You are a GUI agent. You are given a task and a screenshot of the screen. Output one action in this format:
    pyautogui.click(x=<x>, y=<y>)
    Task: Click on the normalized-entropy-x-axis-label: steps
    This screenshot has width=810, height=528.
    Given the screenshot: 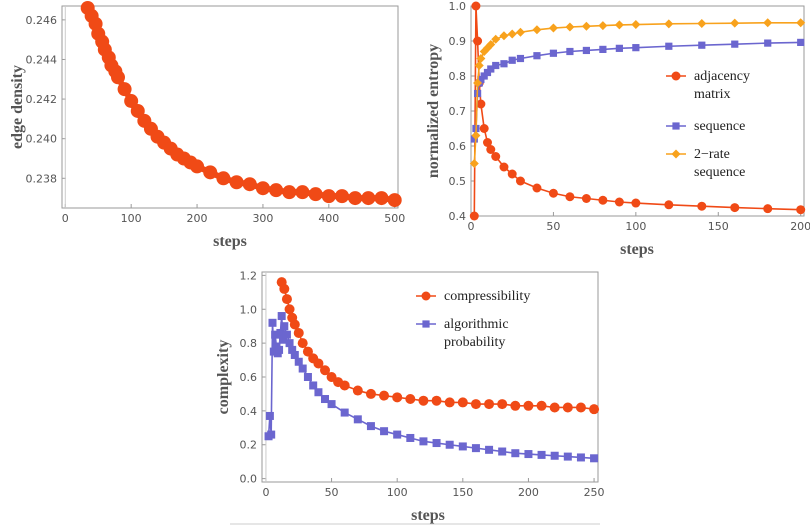 What is the action you would take?
    pyautogui.click(x=637, y=249)
    